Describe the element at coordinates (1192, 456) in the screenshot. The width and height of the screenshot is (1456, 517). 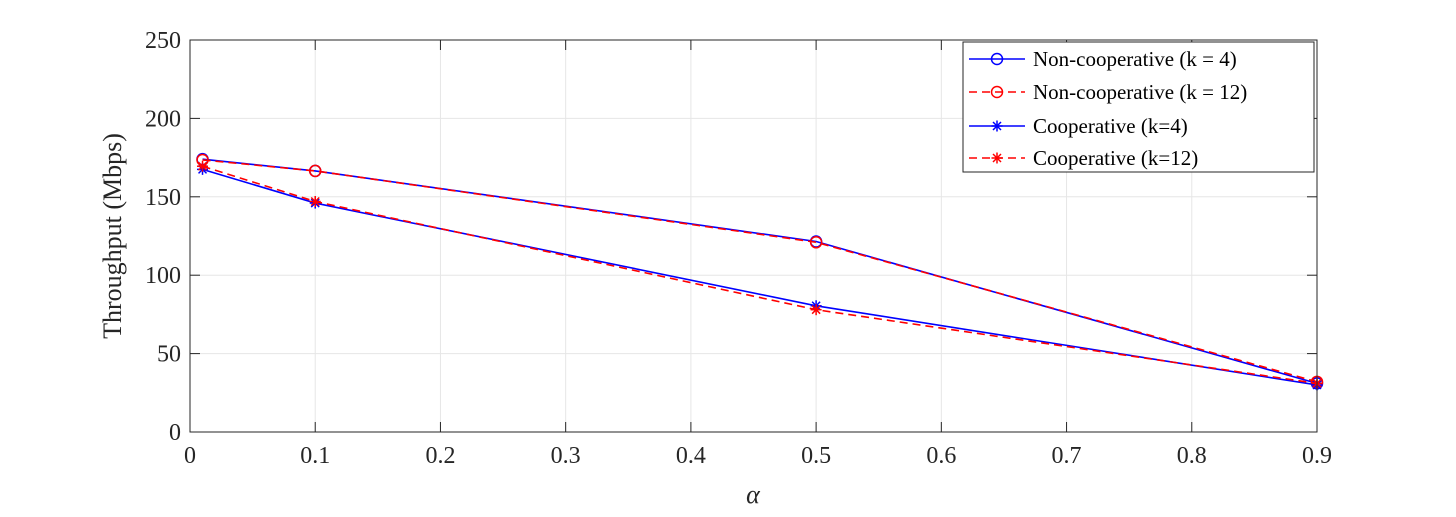
I see `x-tick-label: 0.8` at that location.